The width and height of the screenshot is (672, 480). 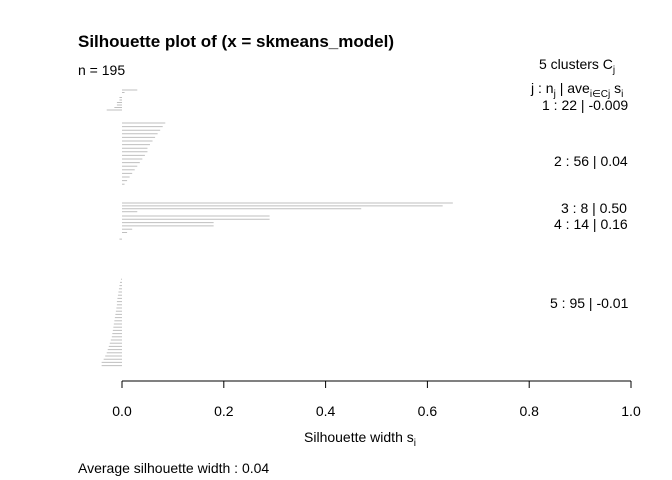 I want to click on cluster-label-3: 3 : 8 | 0.50, so click(x=594, y=208).